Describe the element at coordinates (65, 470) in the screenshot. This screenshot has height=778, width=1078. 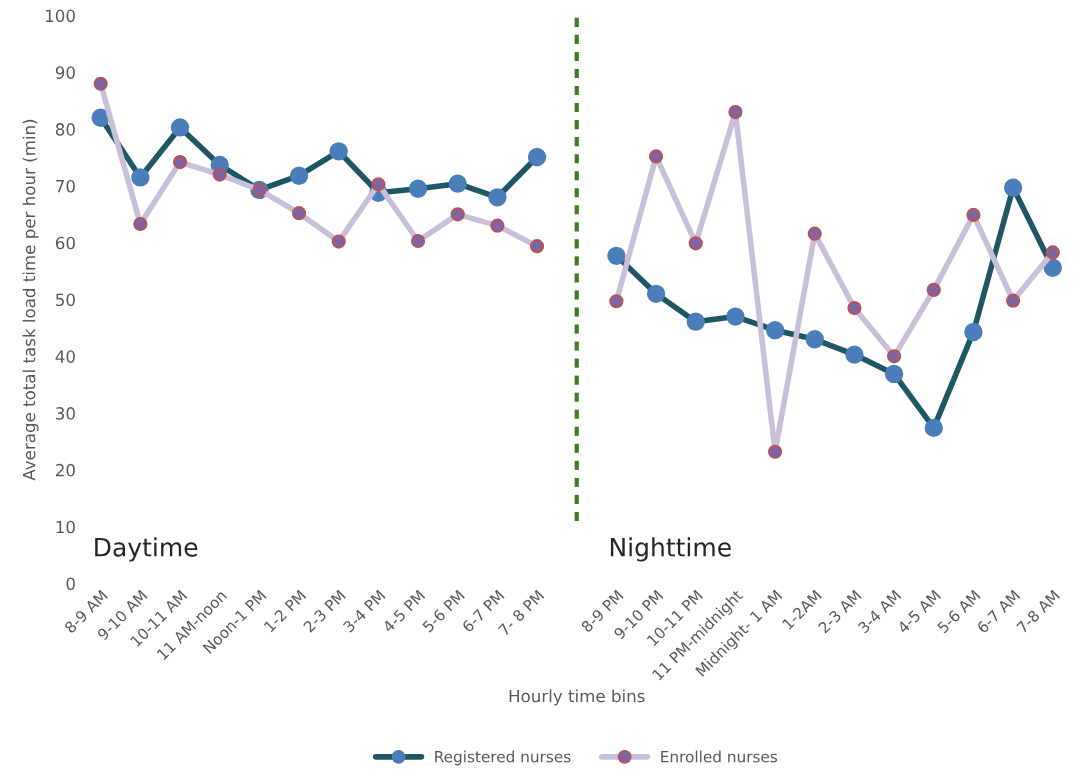
I see `y-tick-label: 20` at that location.